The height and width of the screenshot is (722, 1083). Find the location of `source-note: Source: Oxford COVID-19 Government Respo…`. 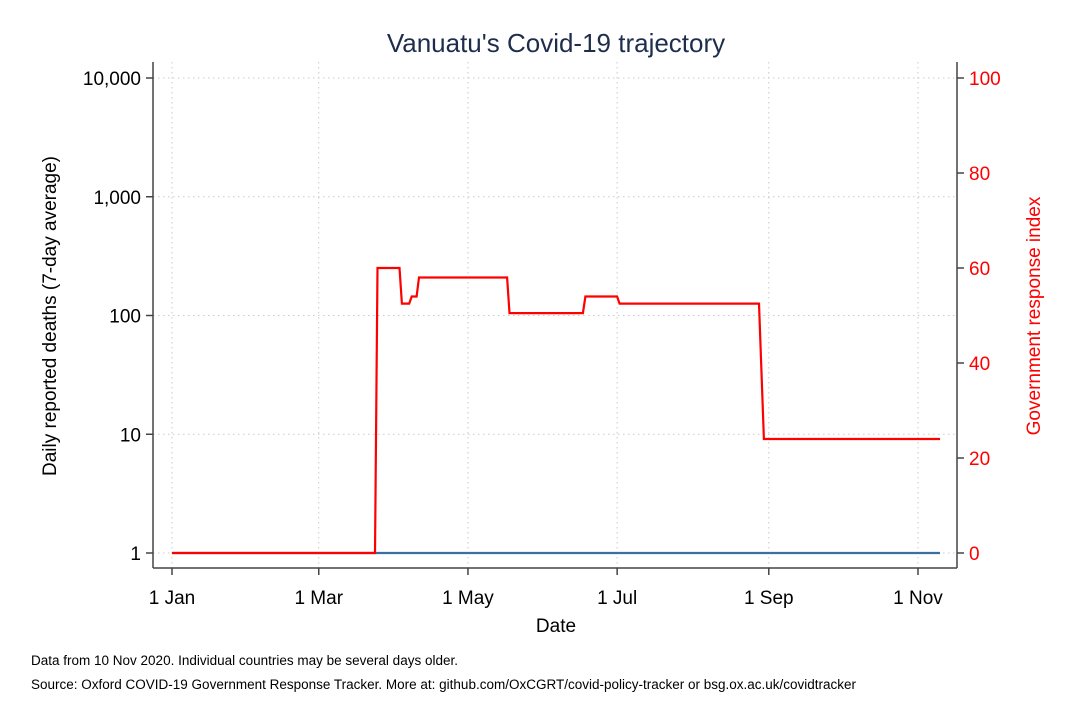

source-note: Source: Oxford COVID-19 Government Respo… is located at coordinates (444, 684).